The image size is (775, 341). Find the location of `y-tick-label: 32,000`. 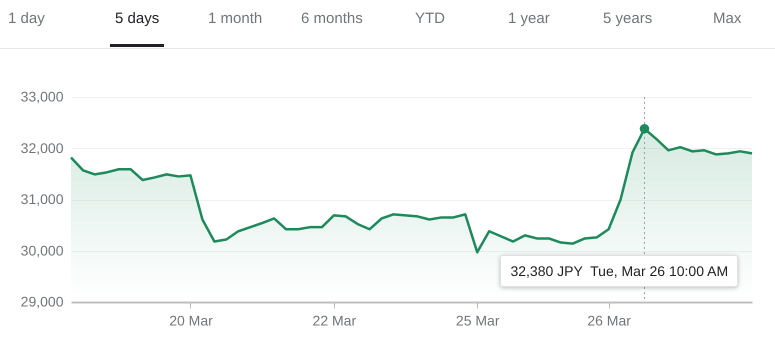

y-tick-label: 32,000 is located at coordinates (42, 148).